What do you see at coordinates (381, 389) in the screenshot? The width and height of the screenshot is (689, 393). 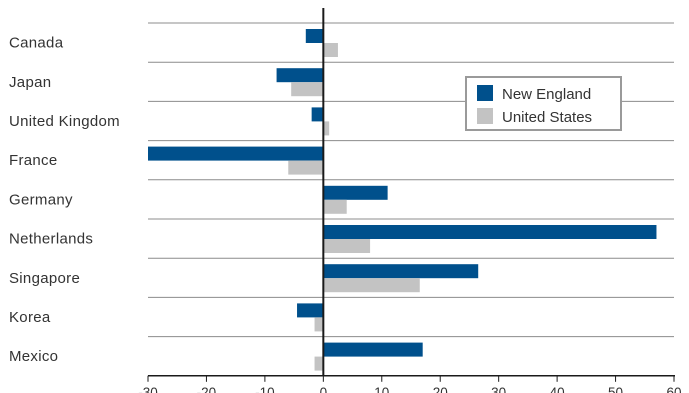 I see `x-tick-label: 10` at bounding box center [381, 389].